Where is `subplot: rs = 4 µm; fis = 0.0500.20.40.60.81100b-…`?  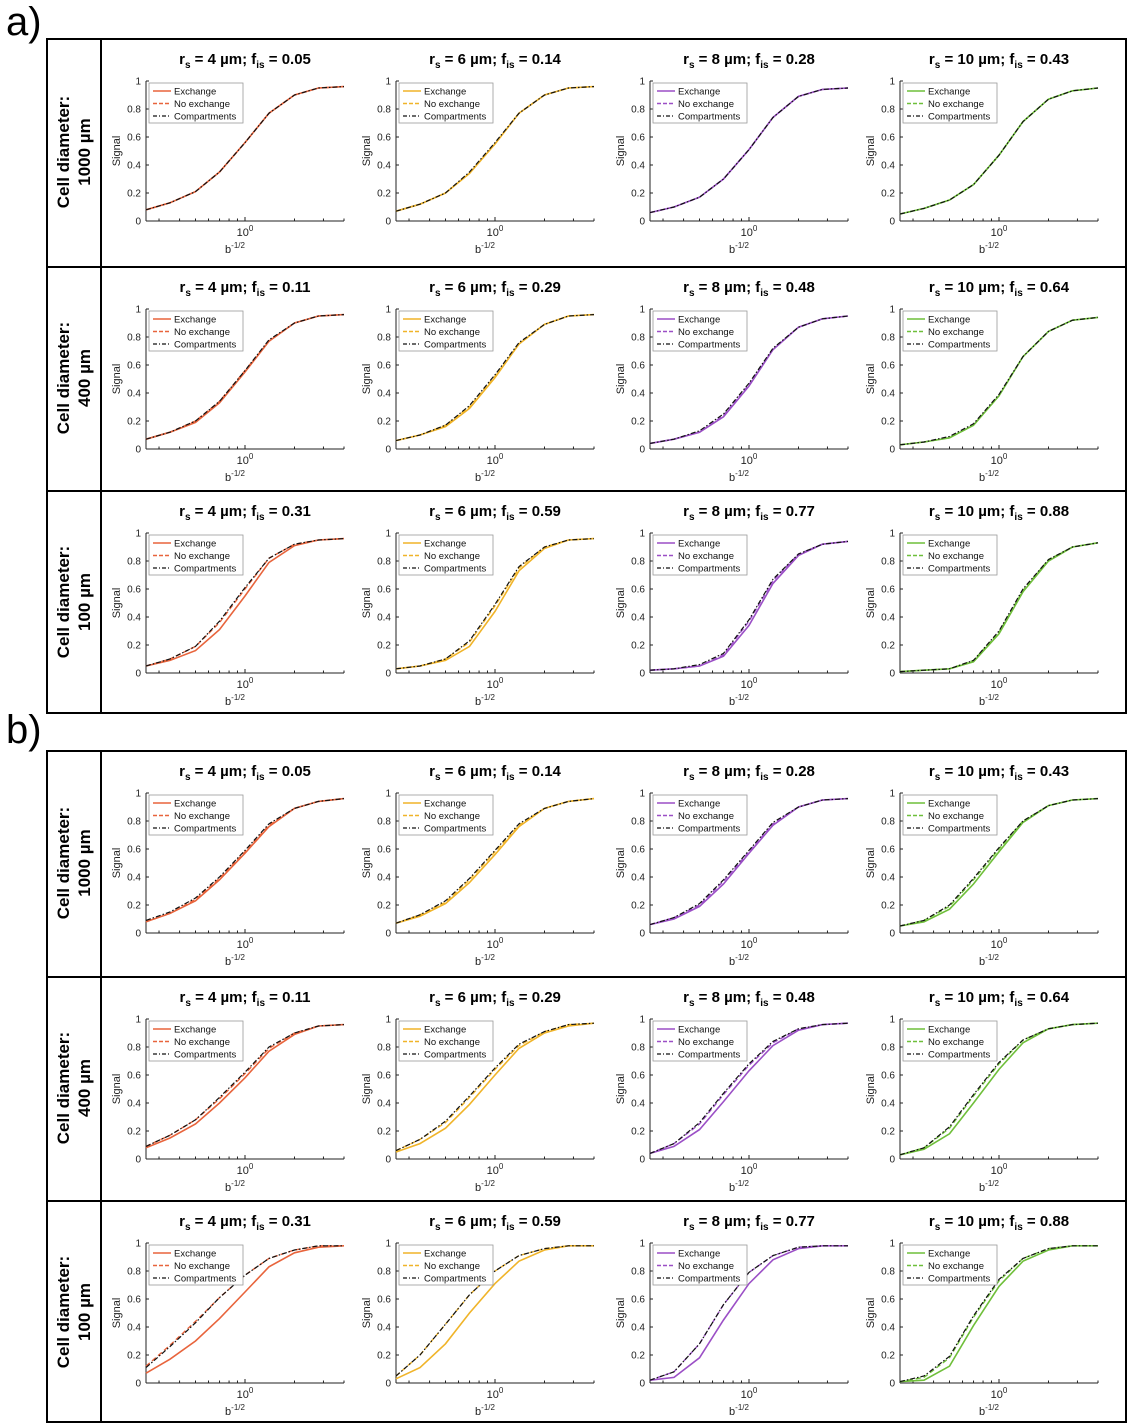 subplot: rs = 4 µm; fis = 0.0500.20.40.60.81100b-… is located at coordinates (228, 153).